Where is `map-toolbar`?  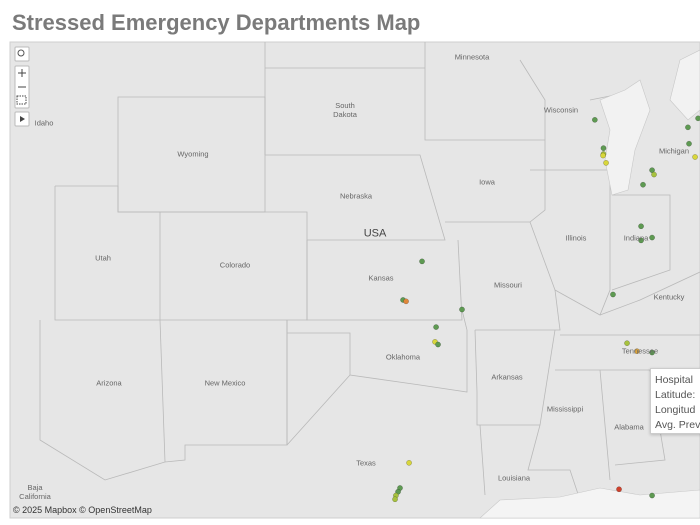
map-toolbar is located at coordinates (22, 86).